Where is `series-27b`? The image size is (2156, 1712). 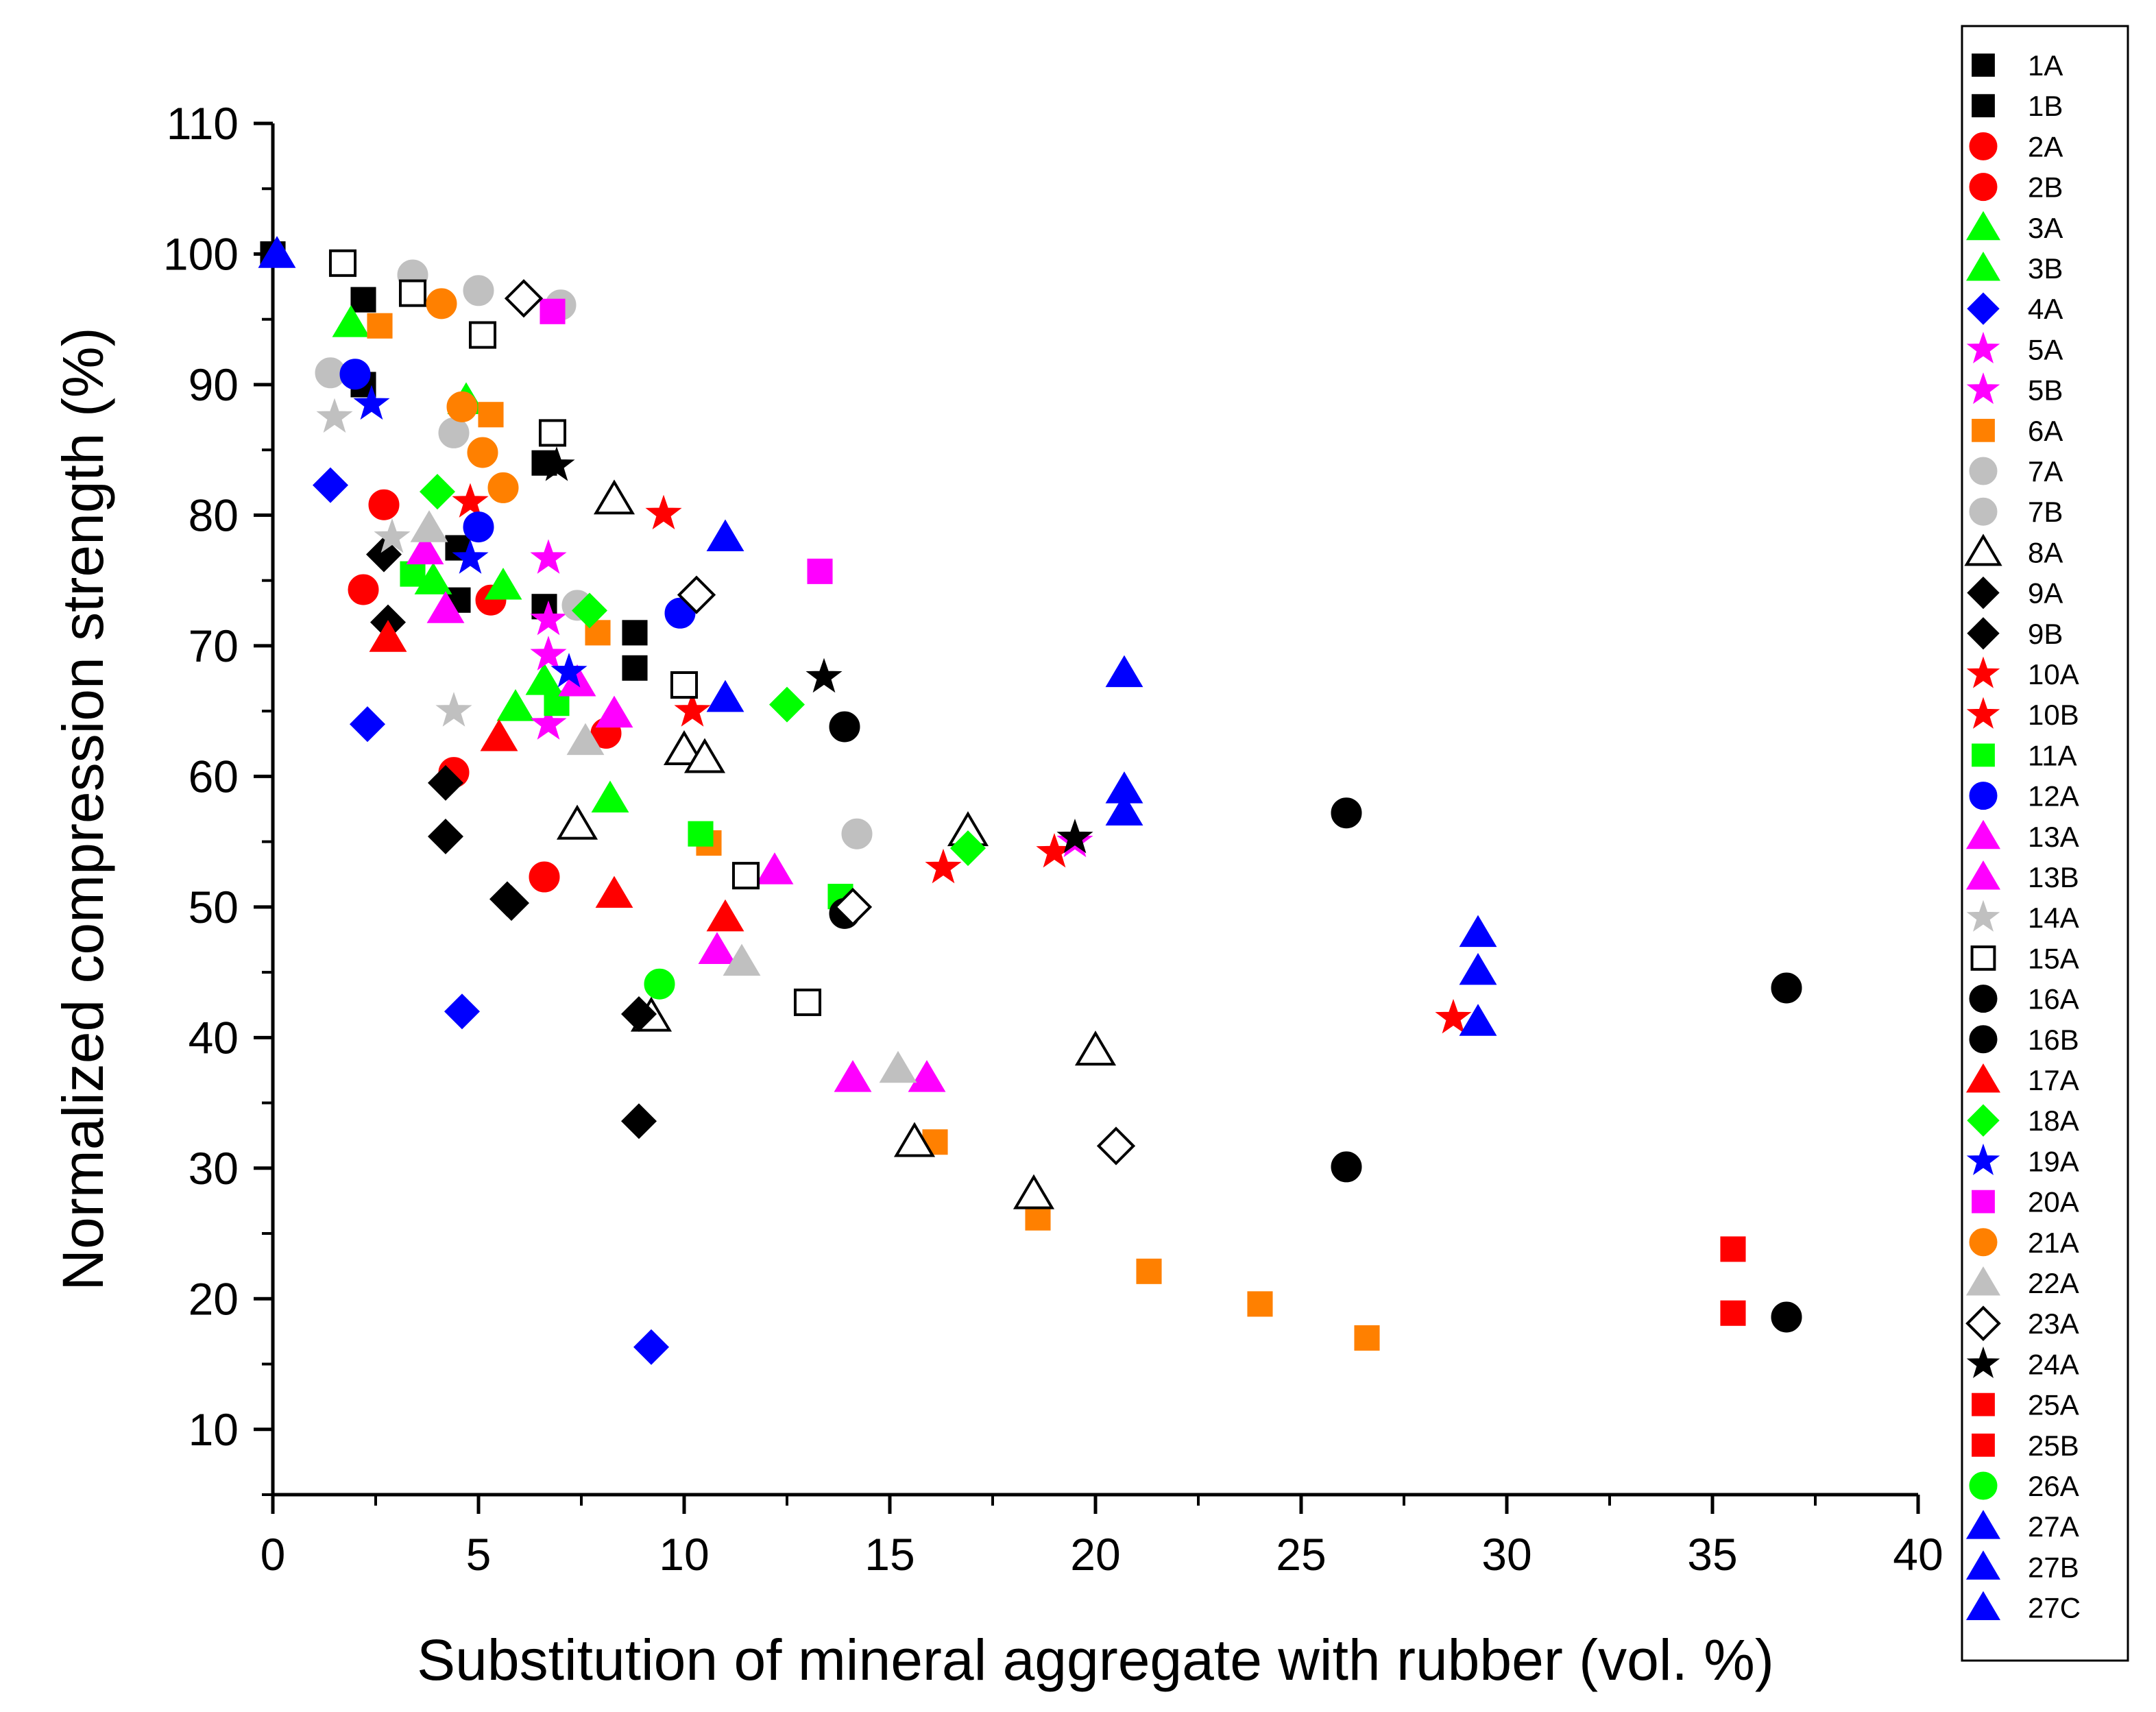 series-27b is located at coordinates (1101, 832).